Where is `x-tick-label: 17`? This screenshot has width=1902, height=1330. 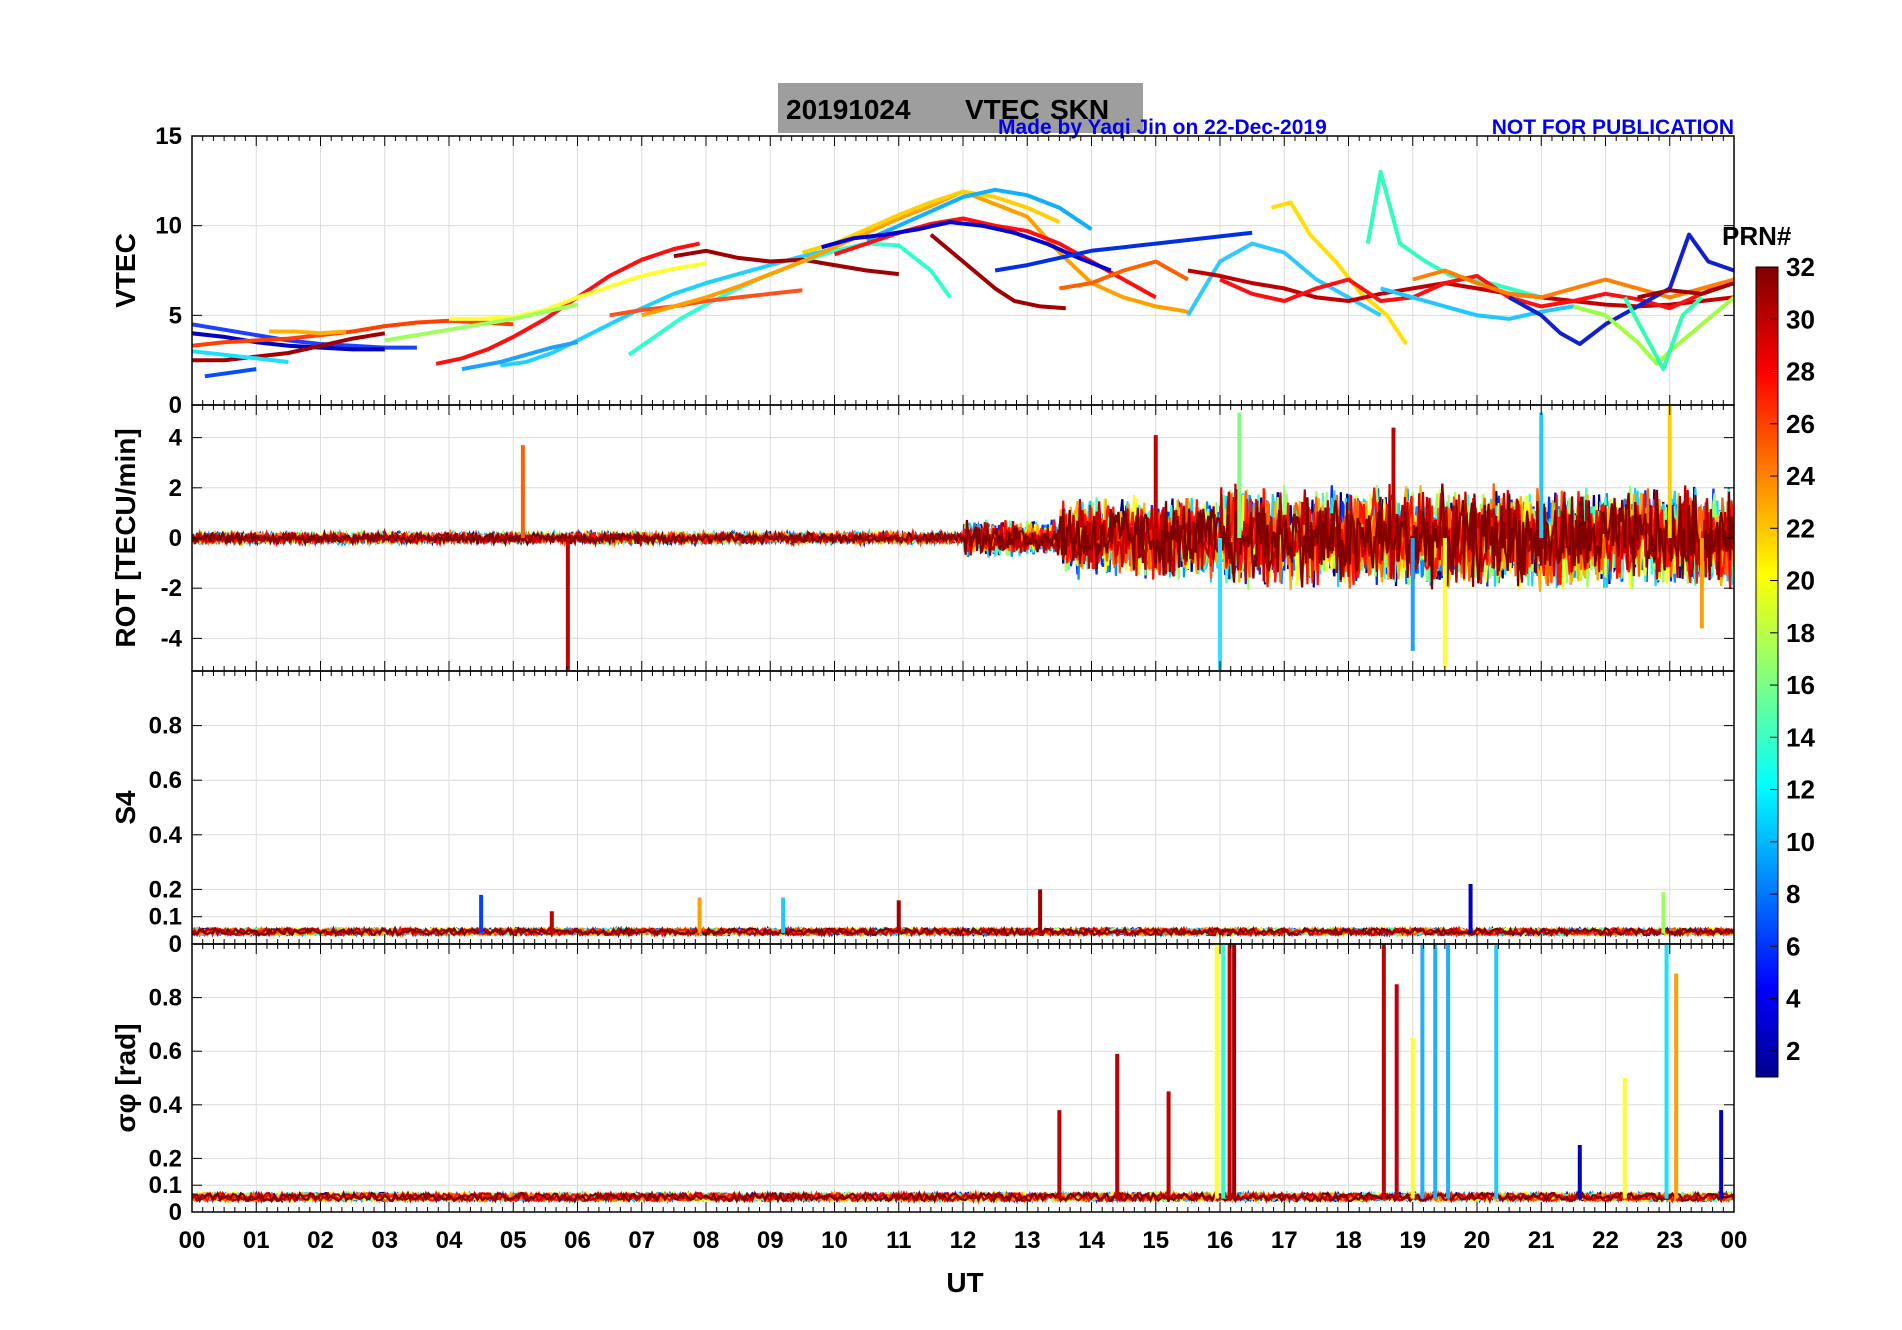
x-tick-label: 17 is located at coordinates (1284, 1240).